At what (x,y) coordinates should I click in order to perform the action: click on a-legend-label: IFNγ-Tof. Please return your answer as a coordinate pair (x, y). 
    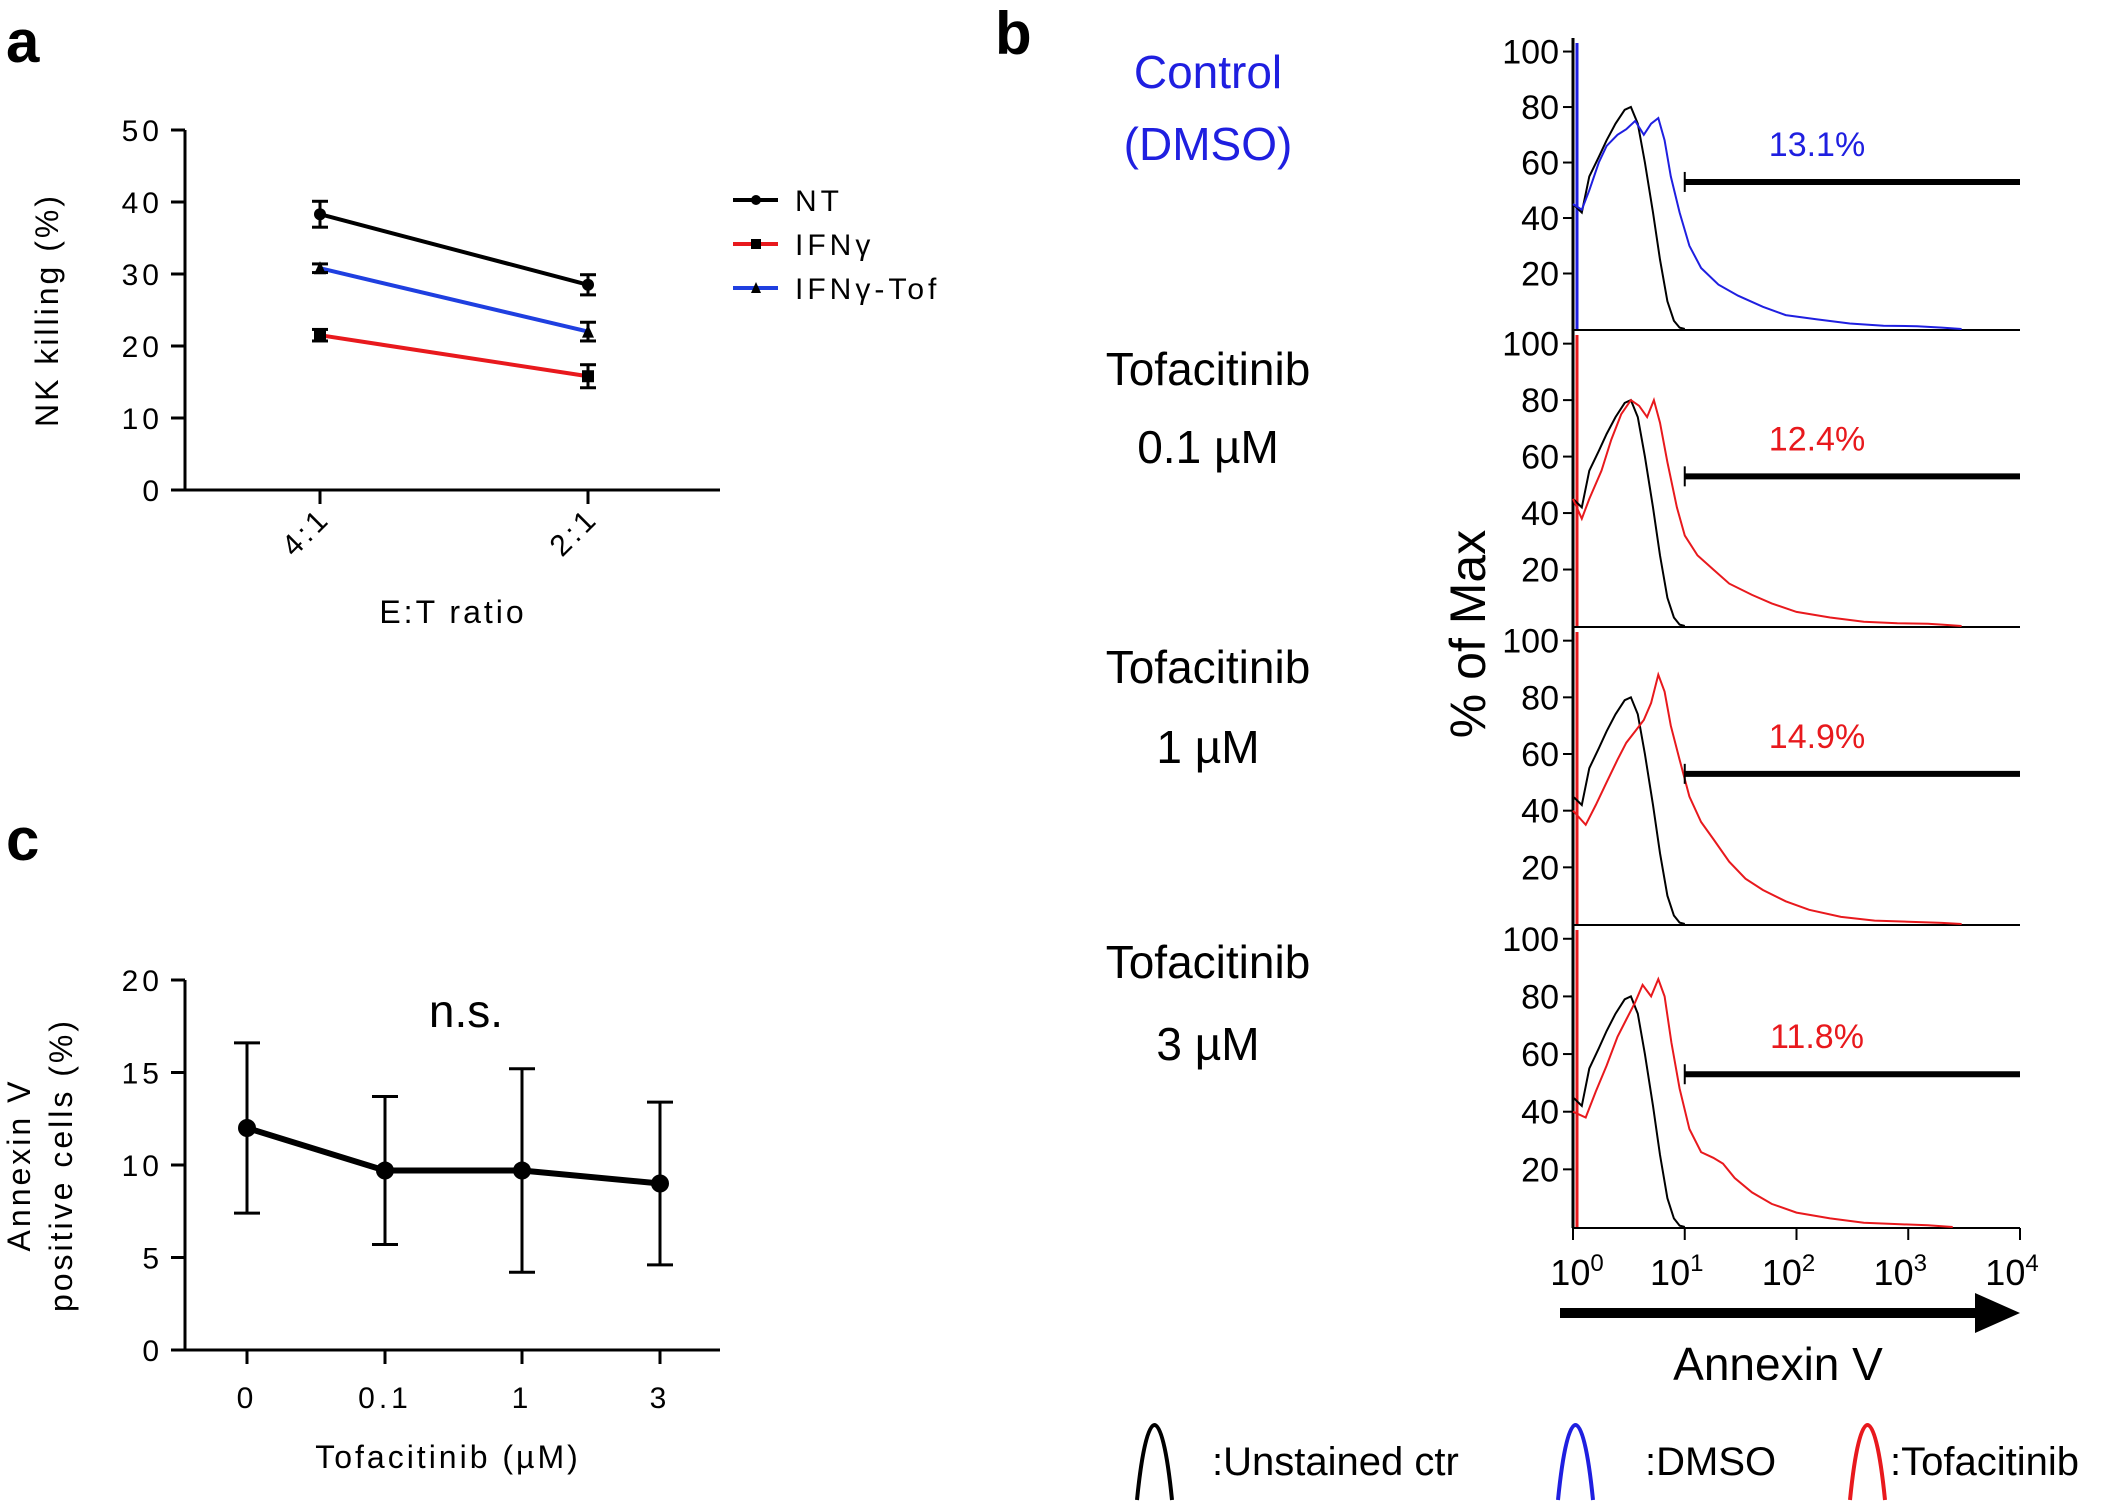
    Looking at the image, I should click on (867, 289).